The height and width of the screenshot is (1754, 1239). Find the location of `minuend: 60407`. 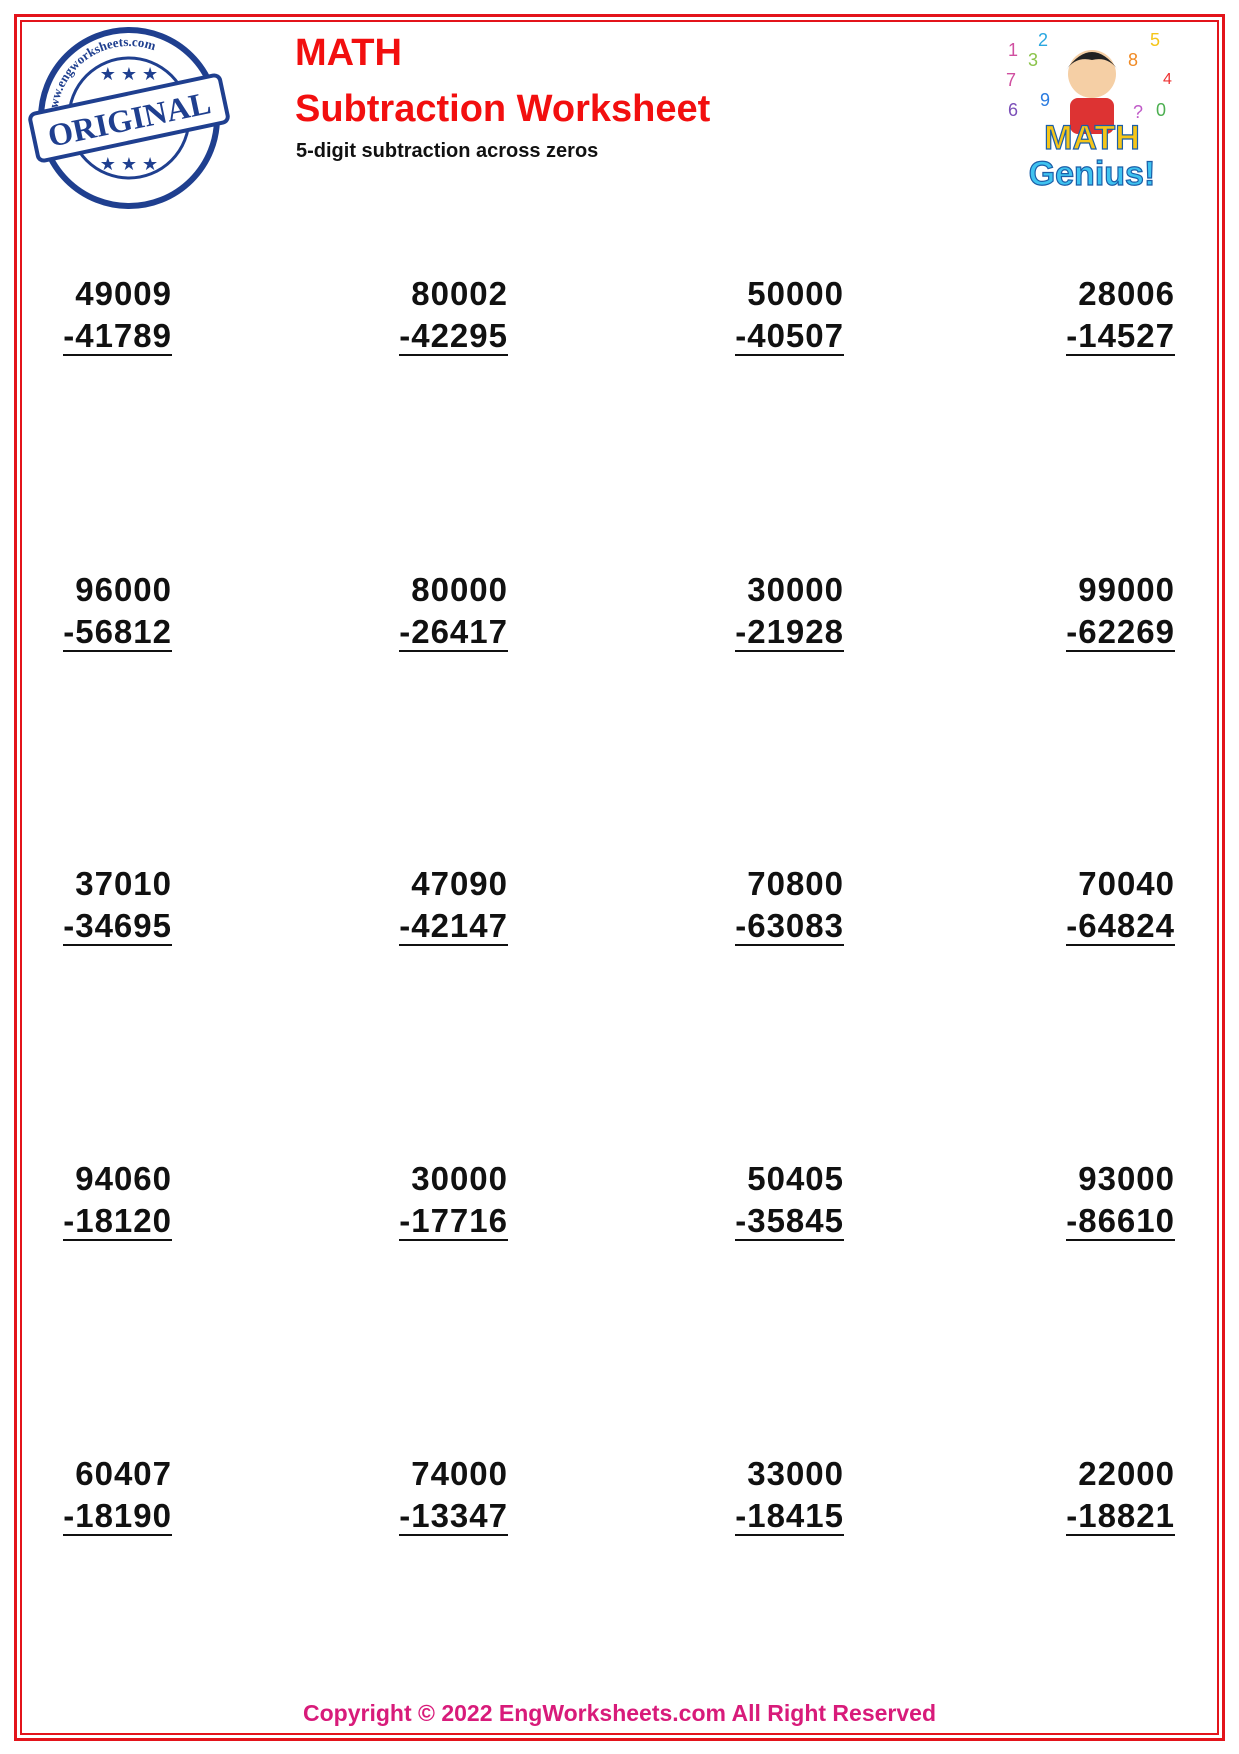

minuend: 60407 is located at coordinates (123, 1473).